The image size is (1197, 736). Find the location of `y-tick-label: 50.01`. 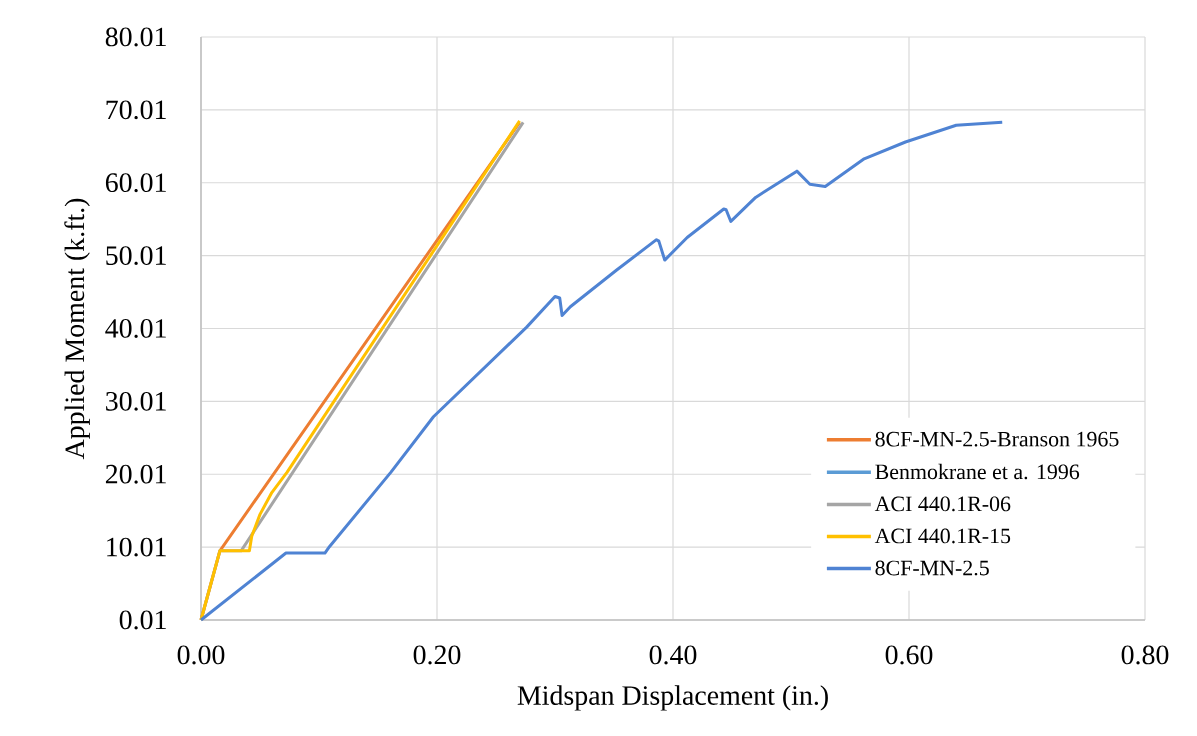

y-tick-label: 50.01 is located at coordinates (136, 256).